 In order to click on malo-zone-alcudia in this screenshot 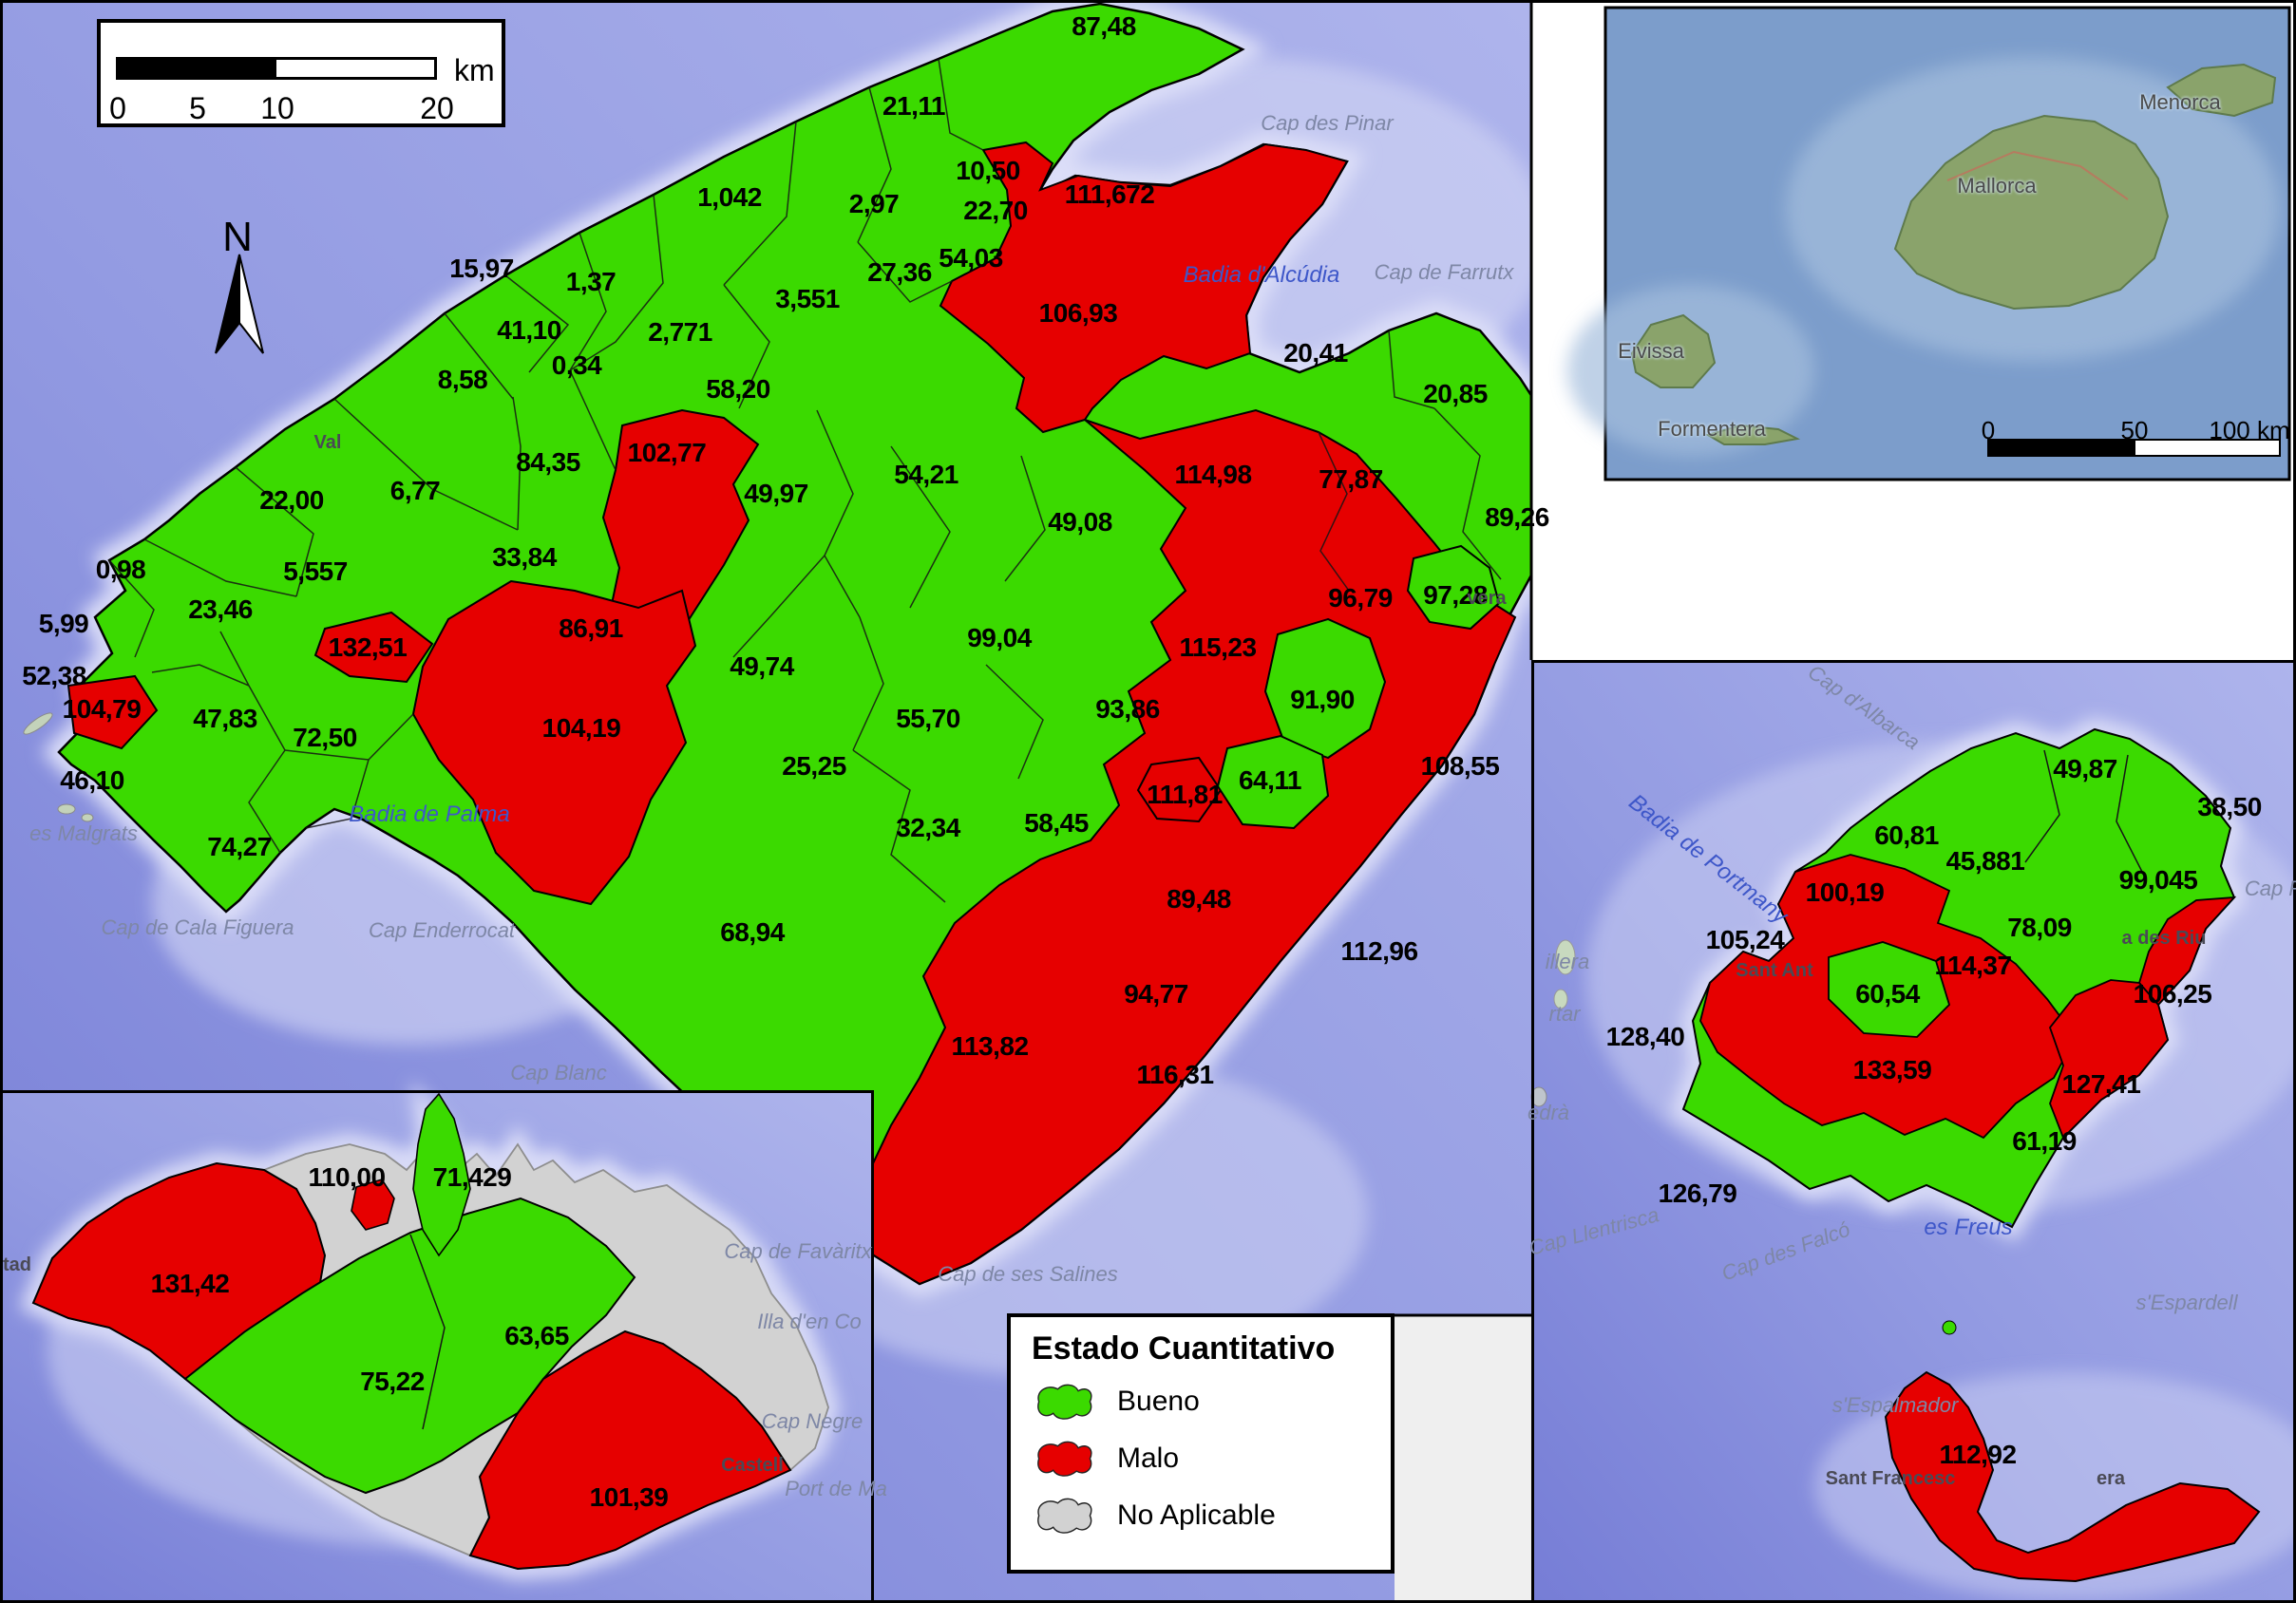, I will do `click(1144, 287)`.